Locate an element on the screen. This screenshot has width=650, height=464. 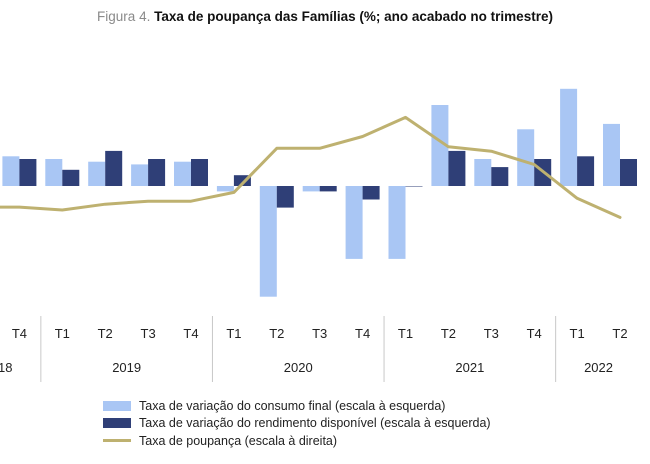
x-tick-label-7: T2 is located at coordinates (276, 333).